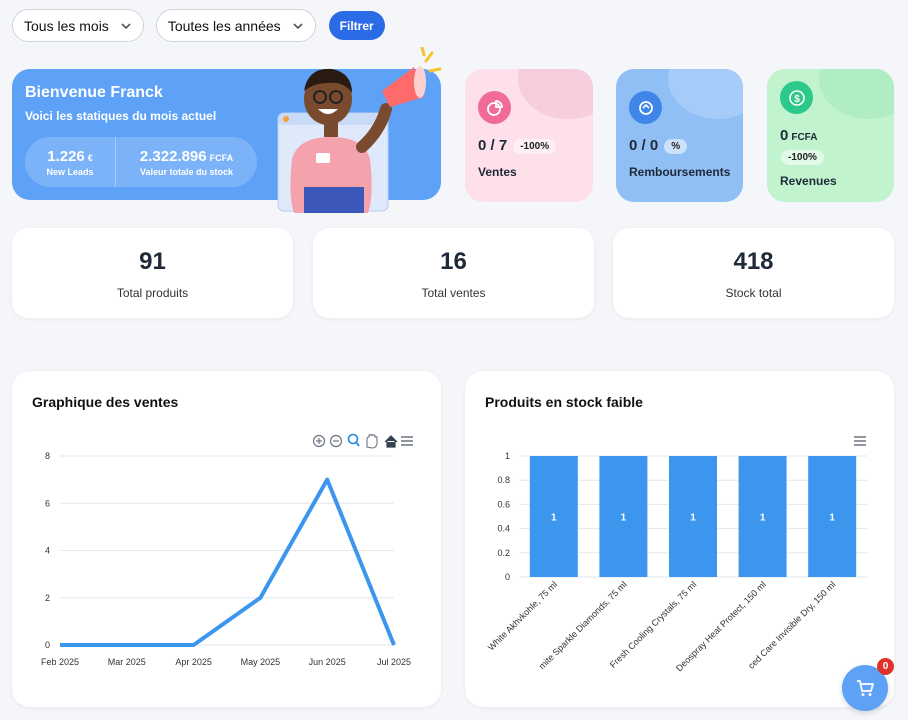 The height and width of the screenshot is (720, 908). Describe the element at coordinates (494, 107) in the screenshot. I see `pie-chart-icon` at that location.